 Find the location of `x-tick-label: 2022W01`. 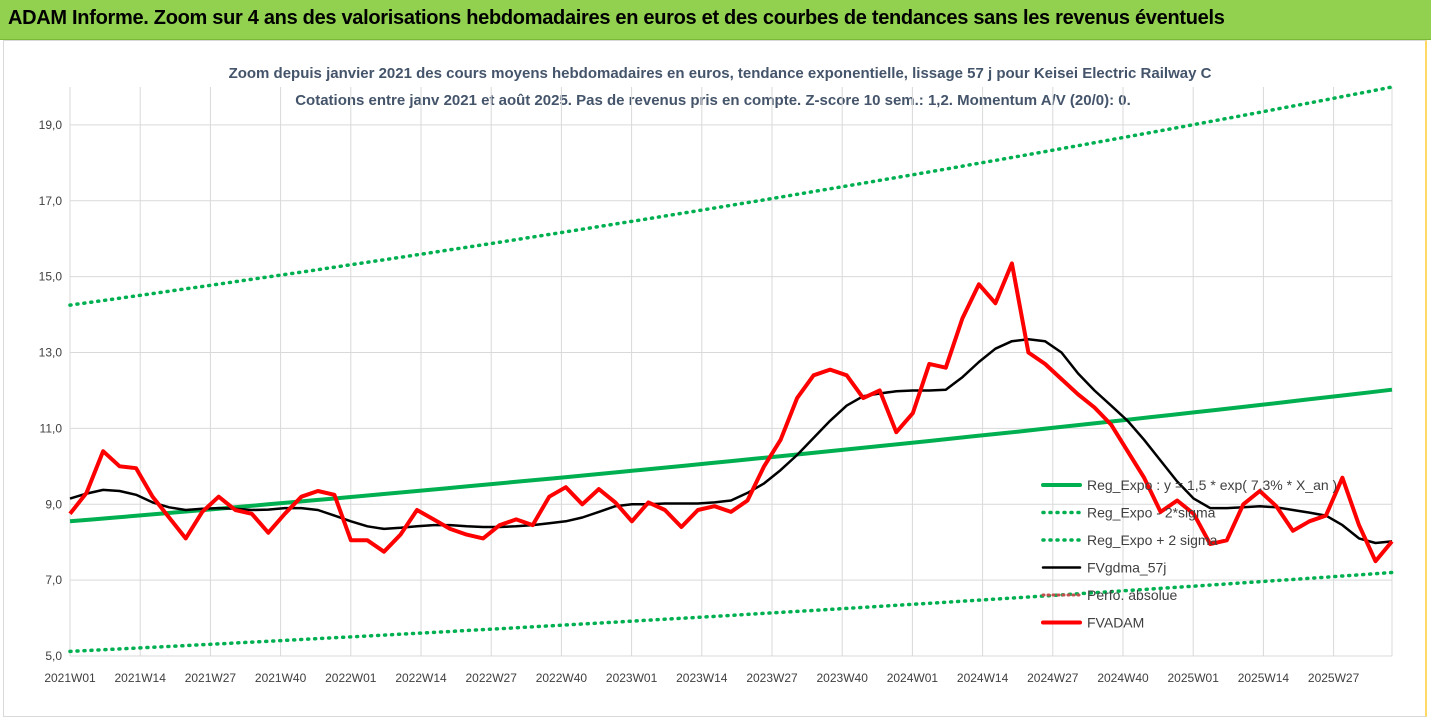

x-tick-label: 2022W01 is located at coordinates (351, 678).